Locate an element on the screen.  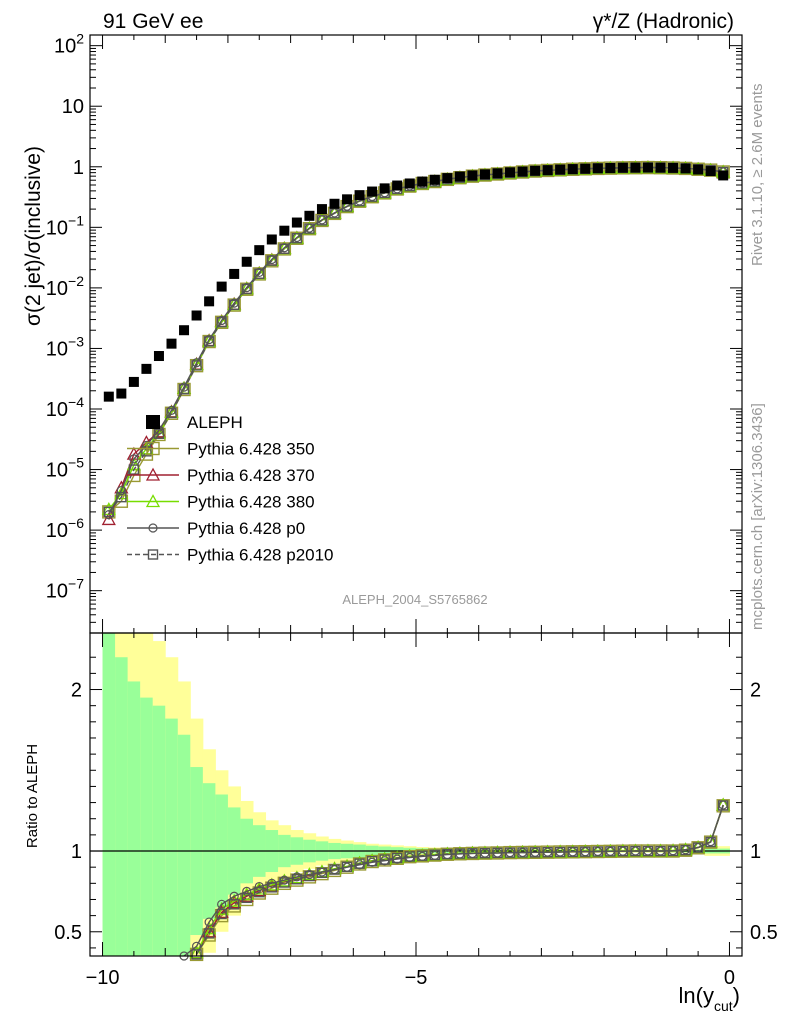
ratio-ytick-label: 0.5 is located at coordinates (68, 933).